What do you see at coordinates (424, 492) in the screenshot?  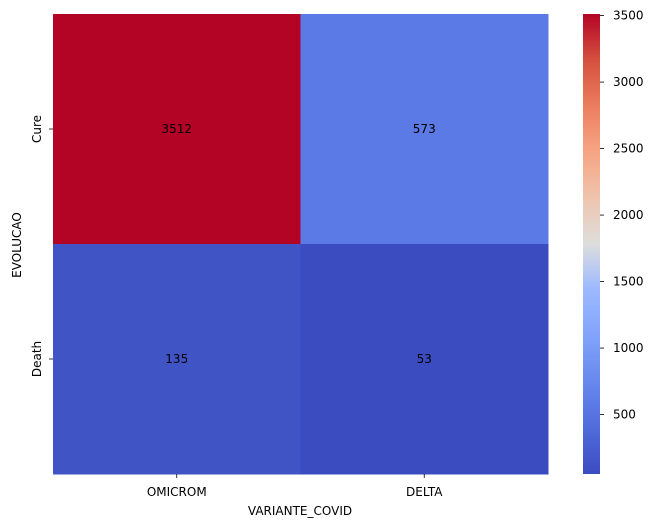 I see `x-tick-label: DELTA` at bounding box center [424, 492].